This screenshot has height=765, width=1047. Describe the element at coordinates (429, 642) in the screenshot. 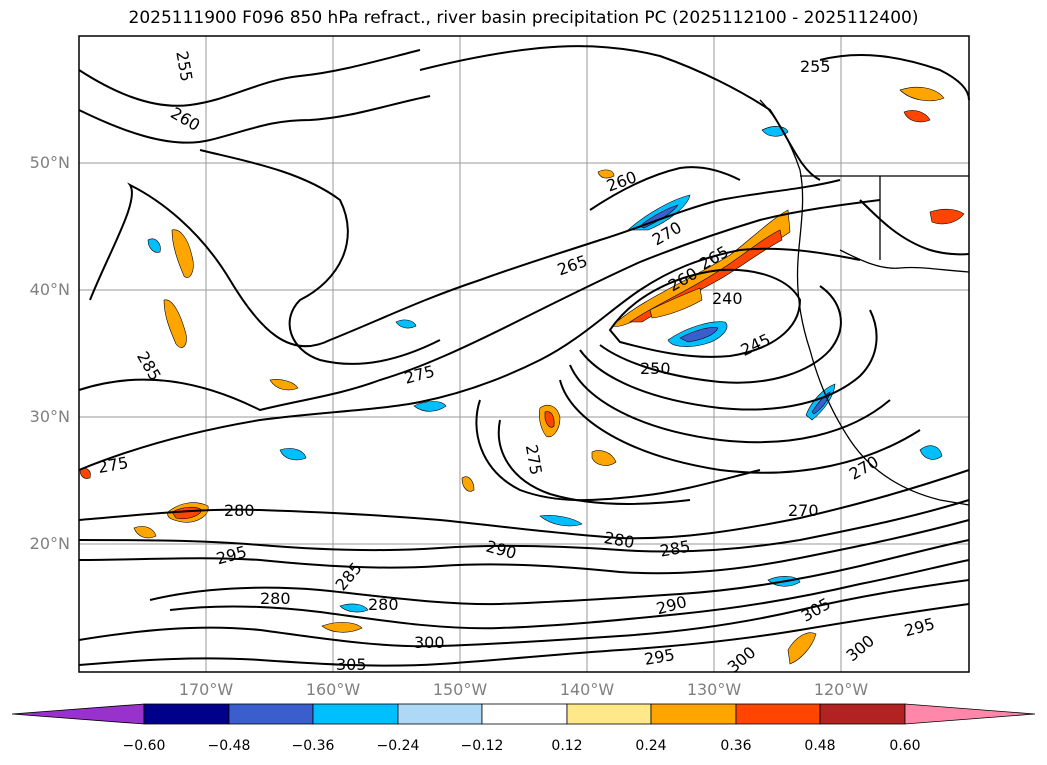

I see `contour-label: 300` at that location.